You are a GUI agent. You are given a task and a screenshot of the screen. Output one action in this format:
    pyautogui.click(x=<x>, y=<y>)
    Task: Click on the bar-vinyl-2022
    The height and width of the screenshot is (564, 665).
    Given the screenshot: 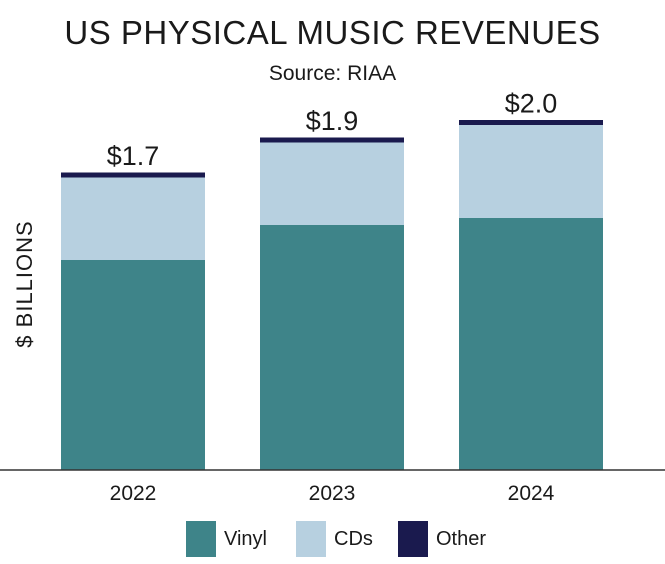 What is the action you would take?
    pyautogui.click(x=133, y=365)
    